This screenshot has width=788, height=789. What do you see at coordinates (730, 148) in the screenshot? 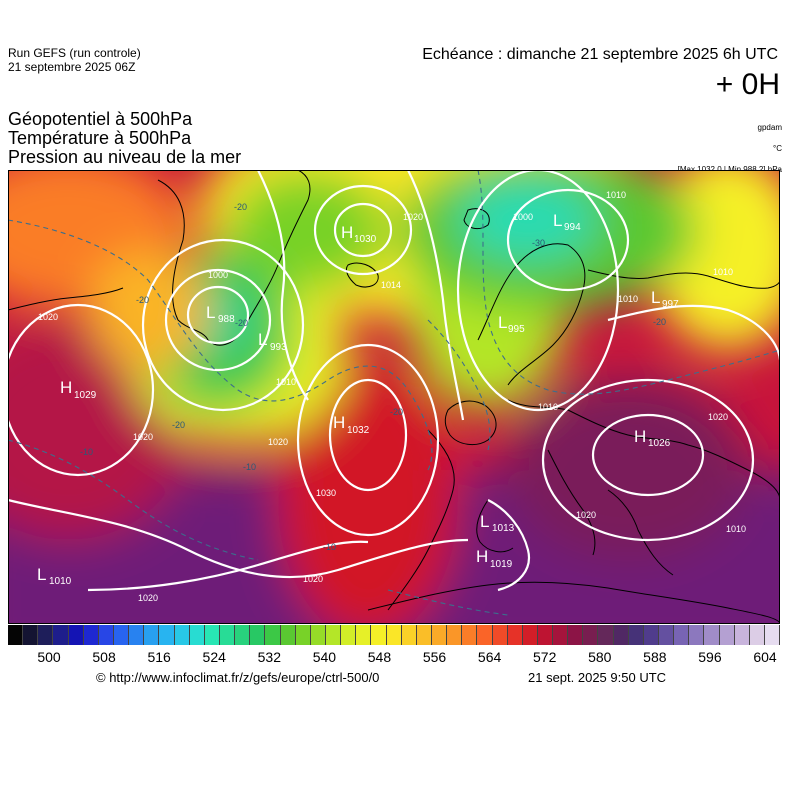
I see `units-legend: gpdam °C [Max 1032.0 | Min 988.2] hPa` at bounding box center [730, 148].